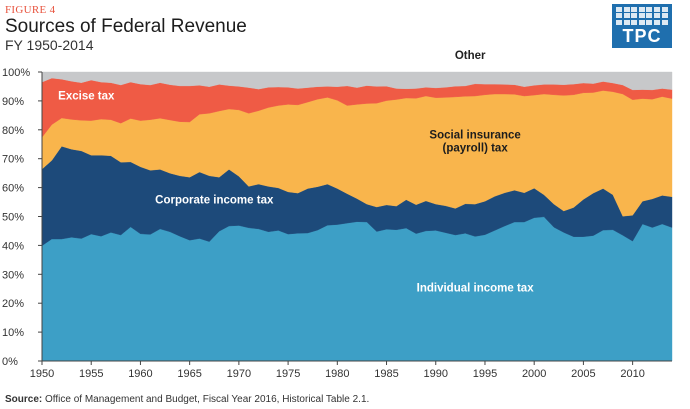  Describe the element at coordinates (642, 35) in the screenshot. I see `logo-text: TPC` at that location.